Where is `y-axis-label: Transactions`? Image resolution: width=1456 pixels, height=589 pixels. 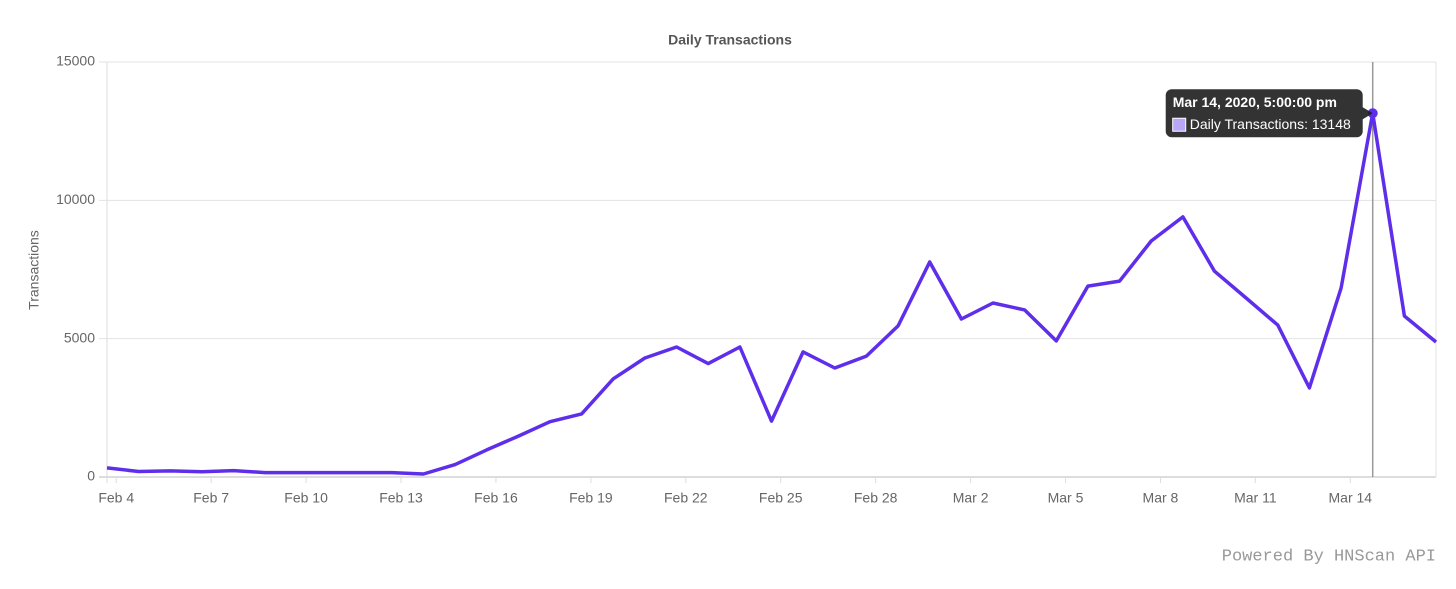 y-axis-label: Transactions is located at coordinates (34, 270).